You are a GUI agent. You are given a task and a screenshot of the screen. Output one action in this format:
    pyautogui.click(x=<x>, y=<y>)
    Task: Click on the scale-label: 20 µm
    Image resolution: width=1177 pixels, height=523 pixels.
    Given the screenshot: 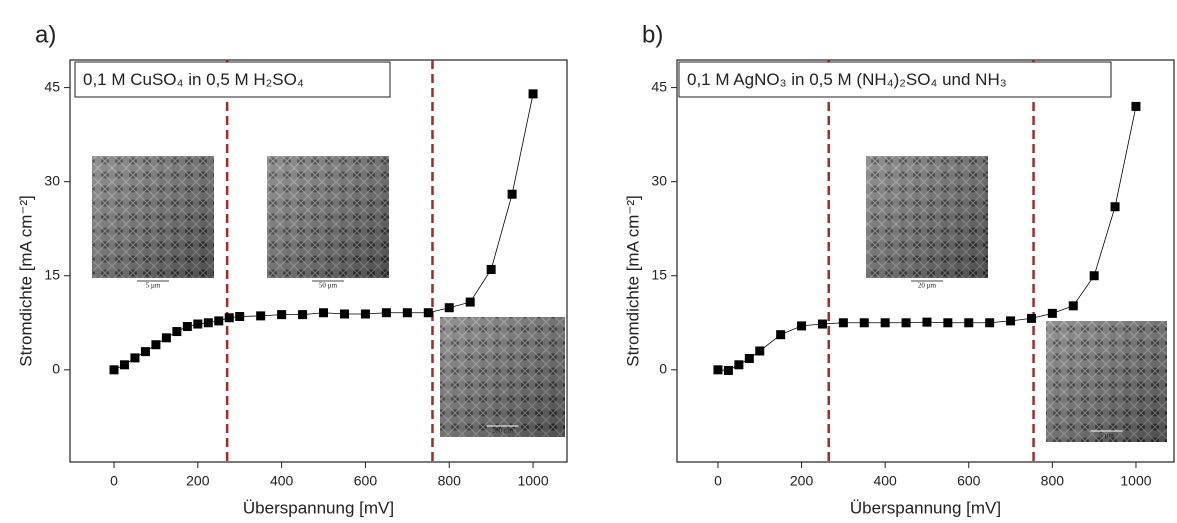 What is the action you would take?
    pyautogui.click(x=927, y=286)
    